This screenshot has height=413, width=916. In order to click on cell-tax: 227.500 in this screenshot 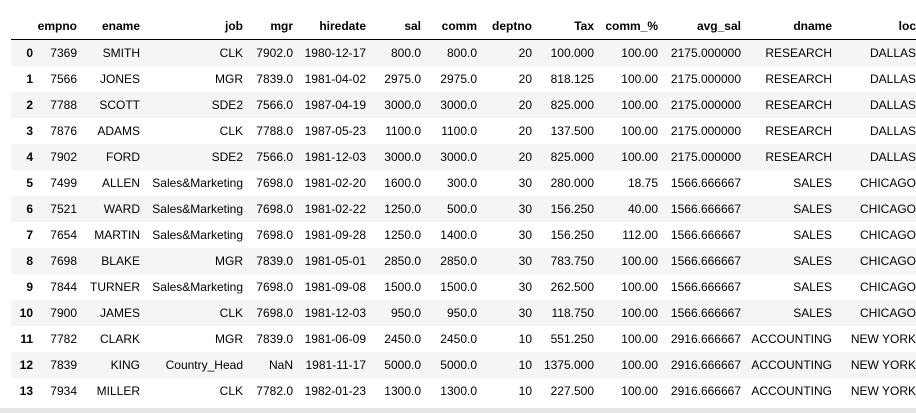, I will do `click(572, 391)`.